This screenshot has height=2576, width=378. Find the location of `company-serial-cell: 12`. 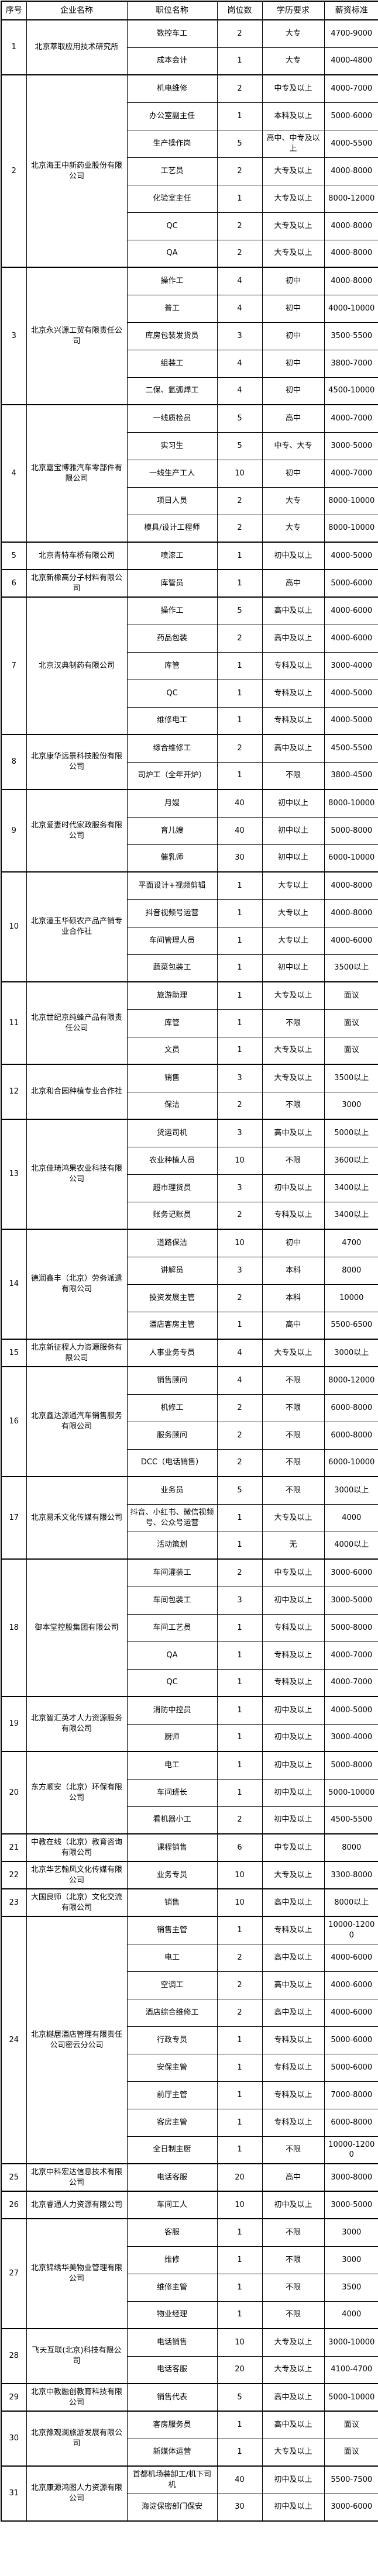

company-serial-cell: 12 is located at coordinates (14, 1092).